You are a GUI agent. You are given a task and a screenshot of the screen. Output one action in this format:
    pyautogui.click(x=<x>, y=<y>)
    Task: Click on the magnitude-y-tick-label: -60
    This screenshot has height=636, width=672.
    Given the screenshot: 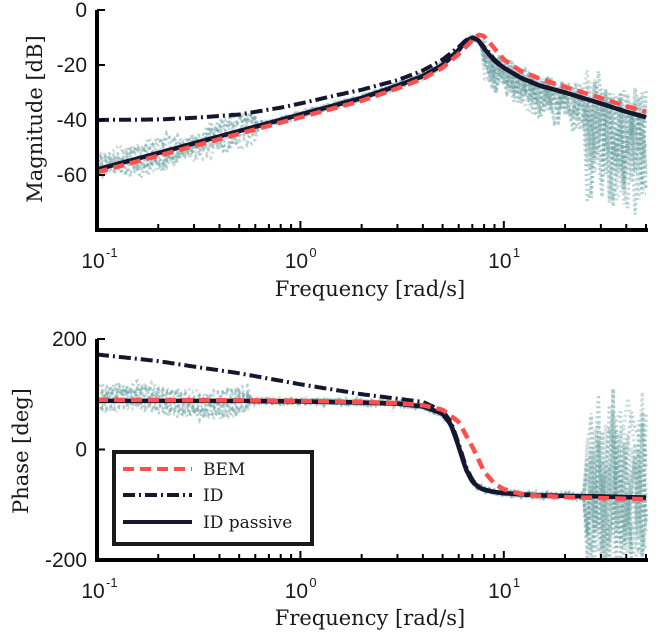 What is the action you would take?
    pyautogui.click(x=72, y=175)
    